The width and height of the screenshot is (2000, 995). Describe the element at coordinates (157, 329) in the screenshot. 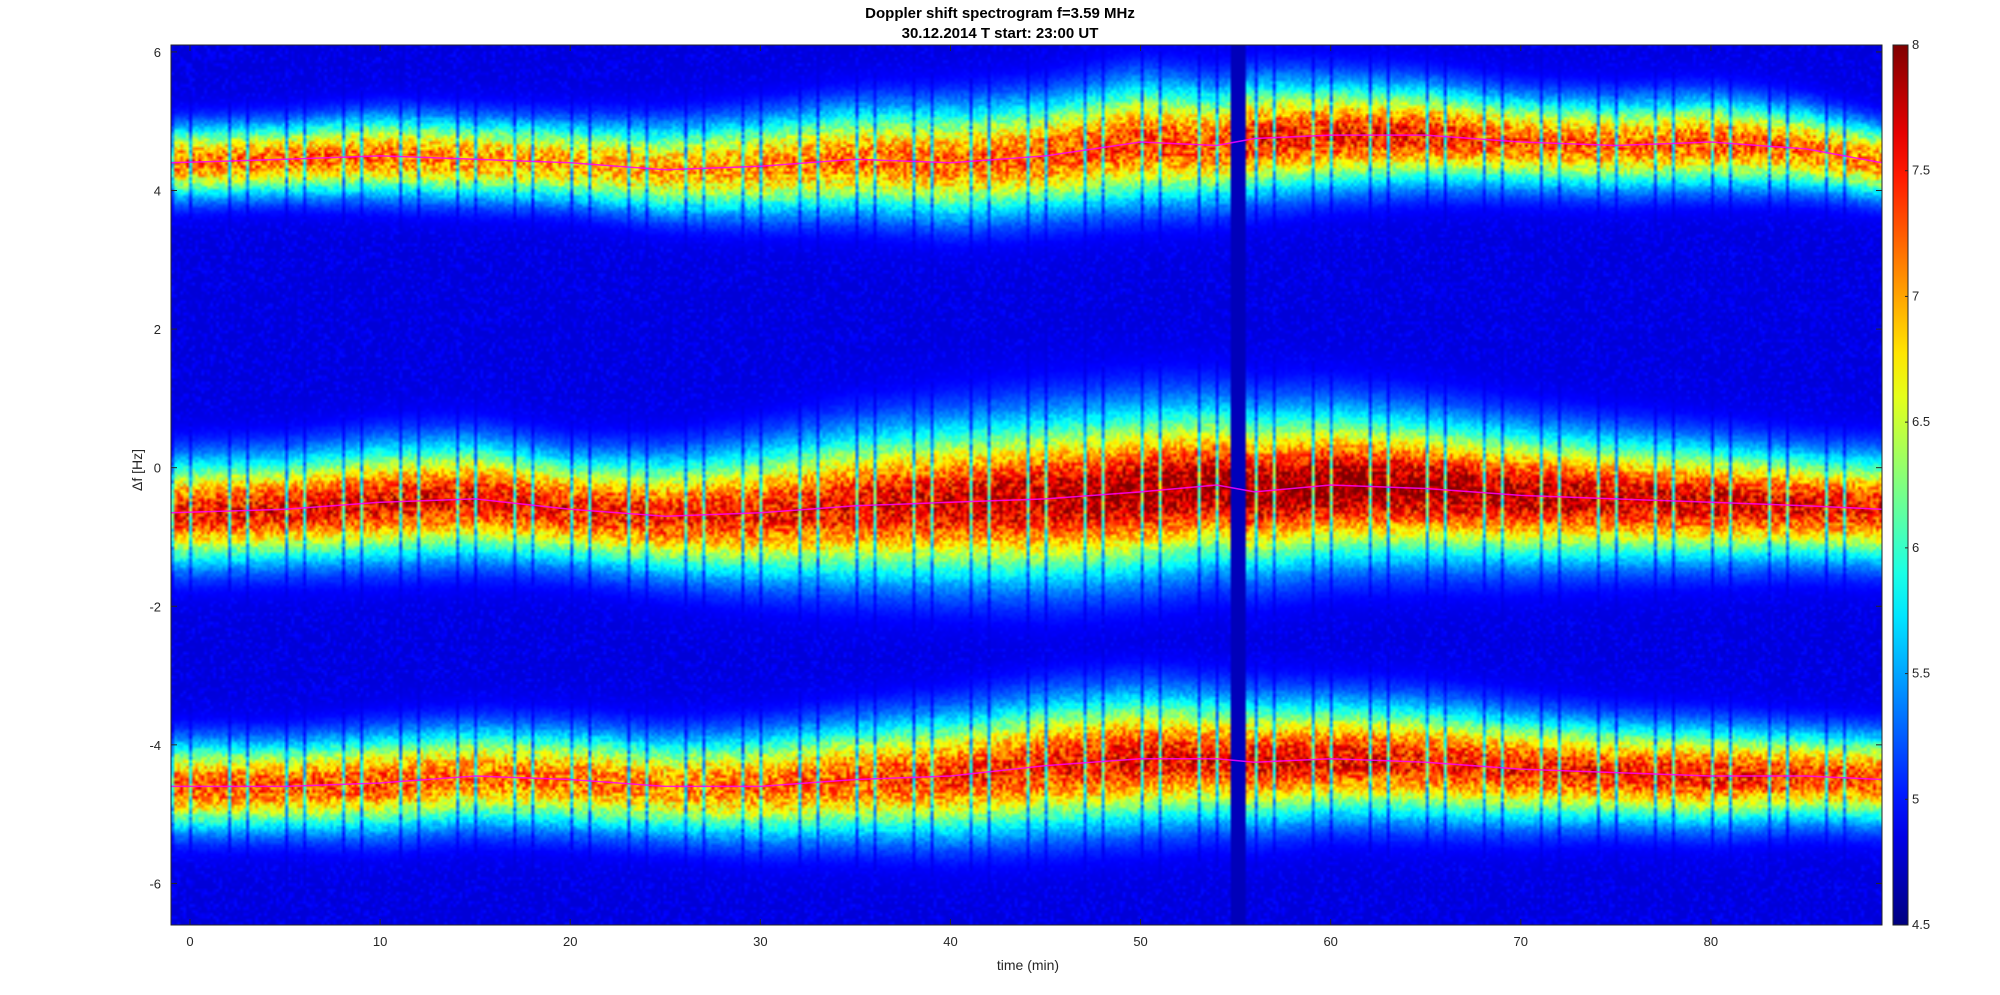

I see `y-tick-label: 2` at that location.